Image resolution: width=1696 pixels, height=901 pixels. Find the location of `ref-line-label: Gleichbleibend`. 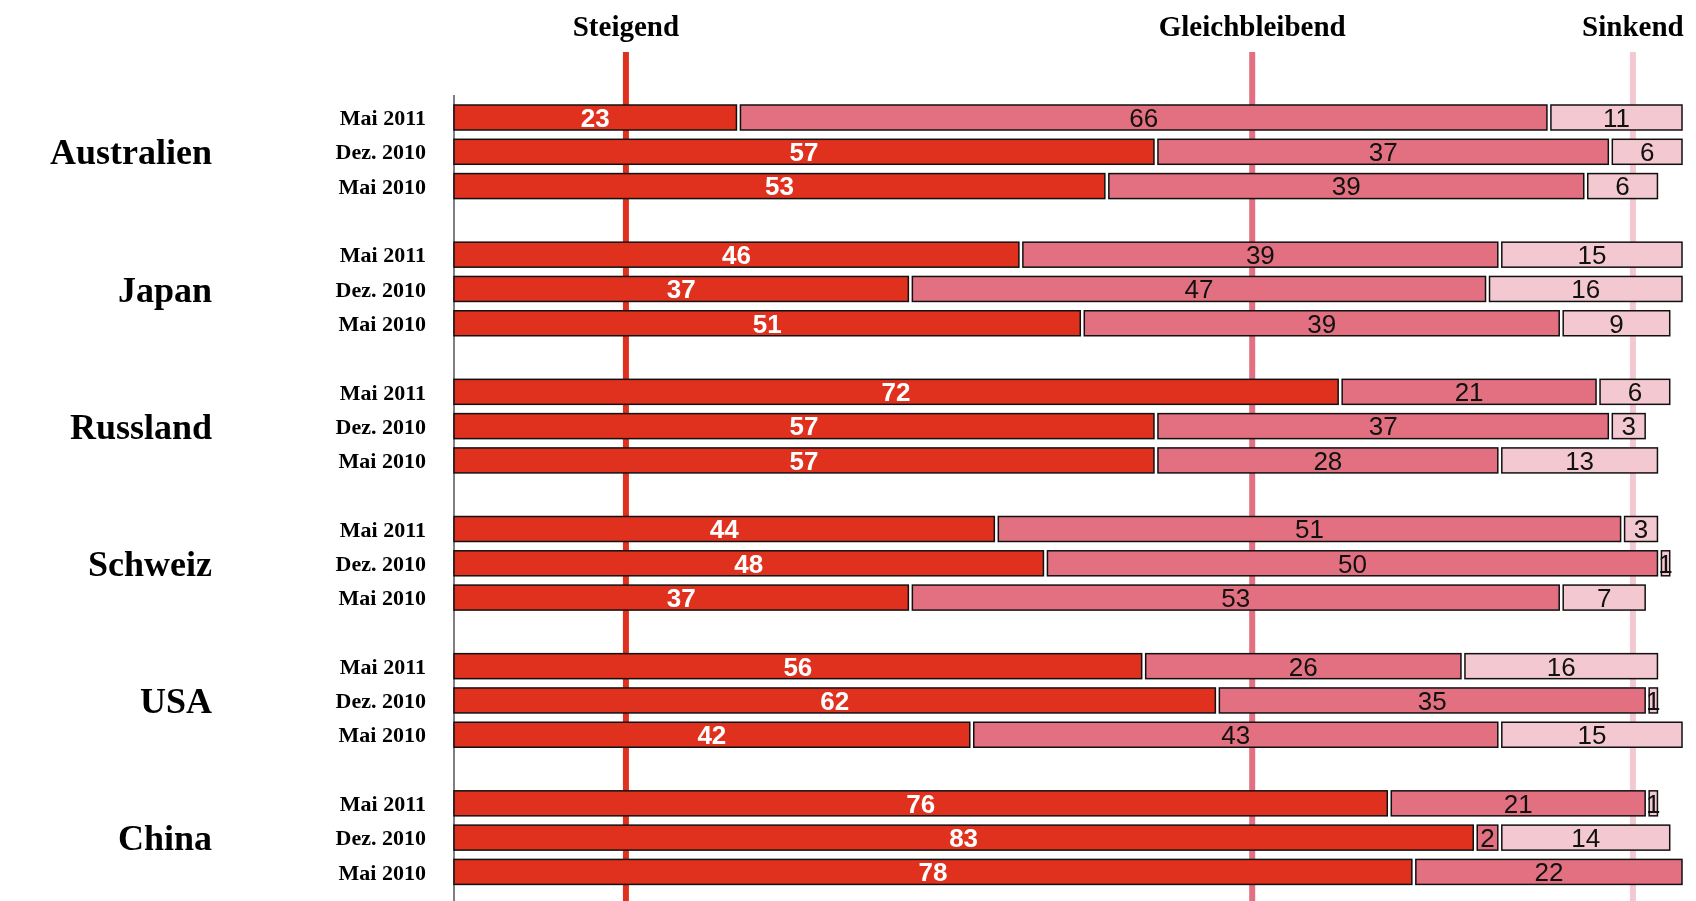

ref-line-label: Gleichbleibend is located at coordinates (1252, 26).